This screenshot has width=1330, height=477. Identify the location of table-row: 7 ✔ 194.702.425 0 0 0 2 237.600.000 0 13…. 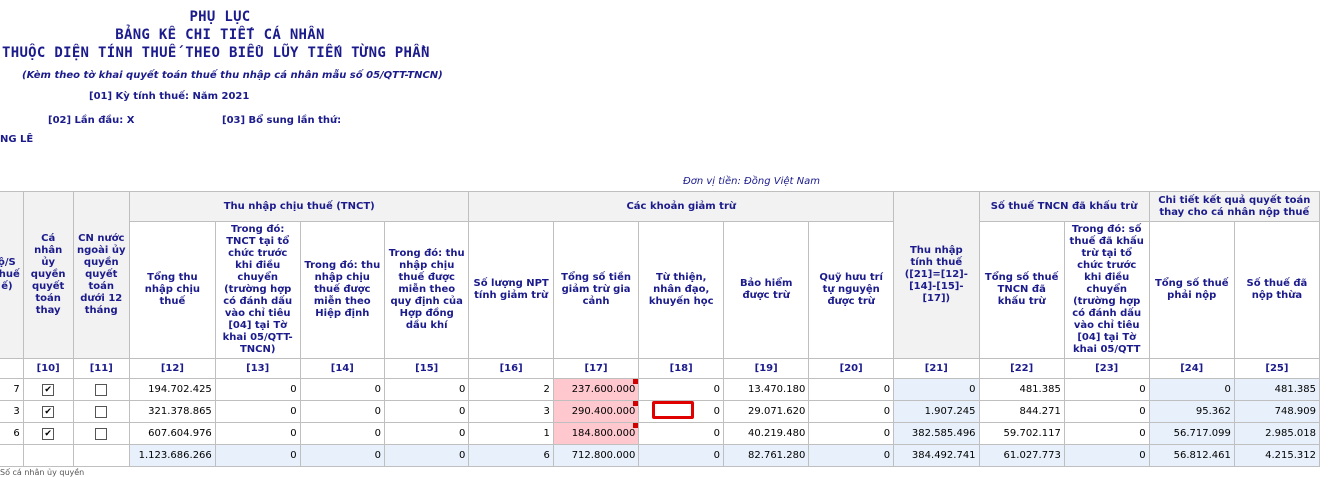
(660, 389).